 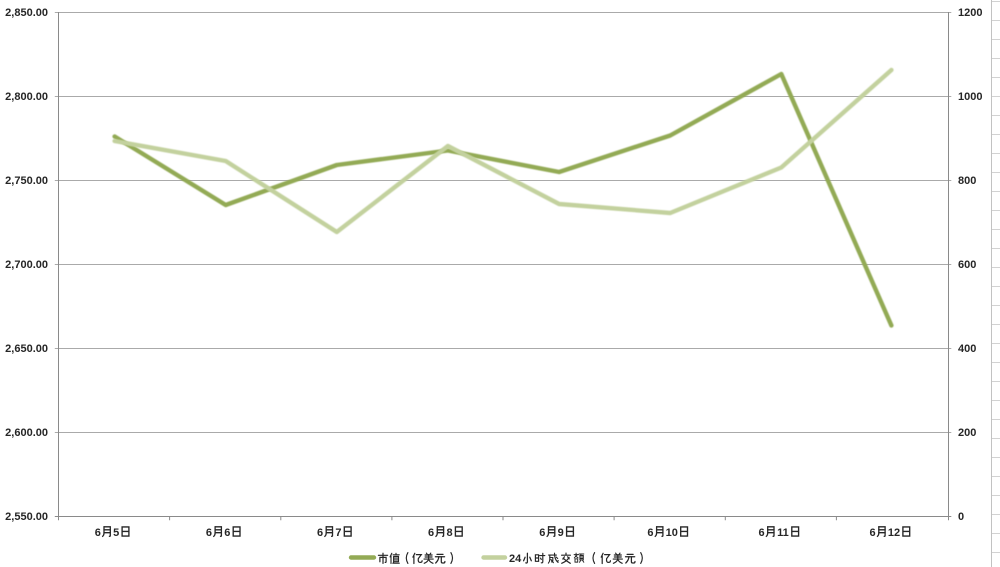 I want to click on svg-text: 8, so click(x=449, y=533).